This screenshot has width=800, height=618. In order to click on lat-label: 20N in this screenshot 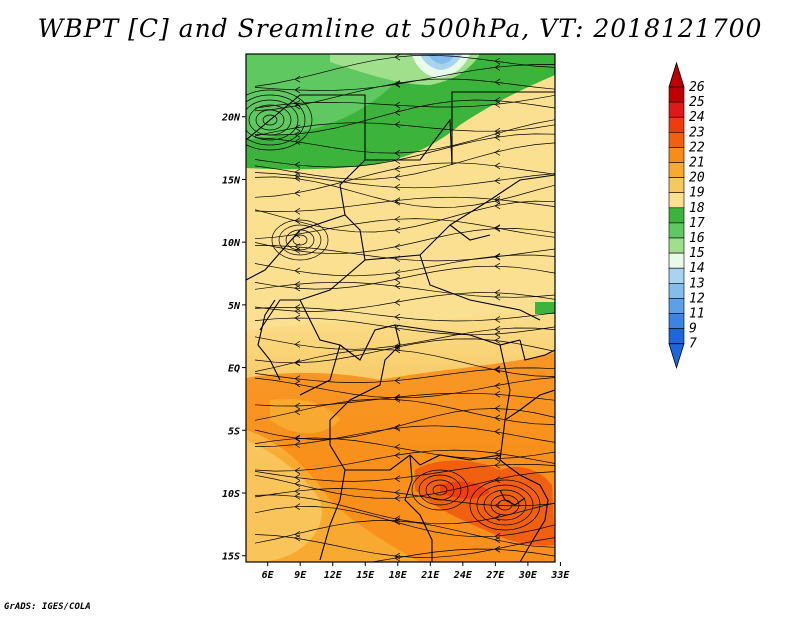, I will do `click(231, 118)`.